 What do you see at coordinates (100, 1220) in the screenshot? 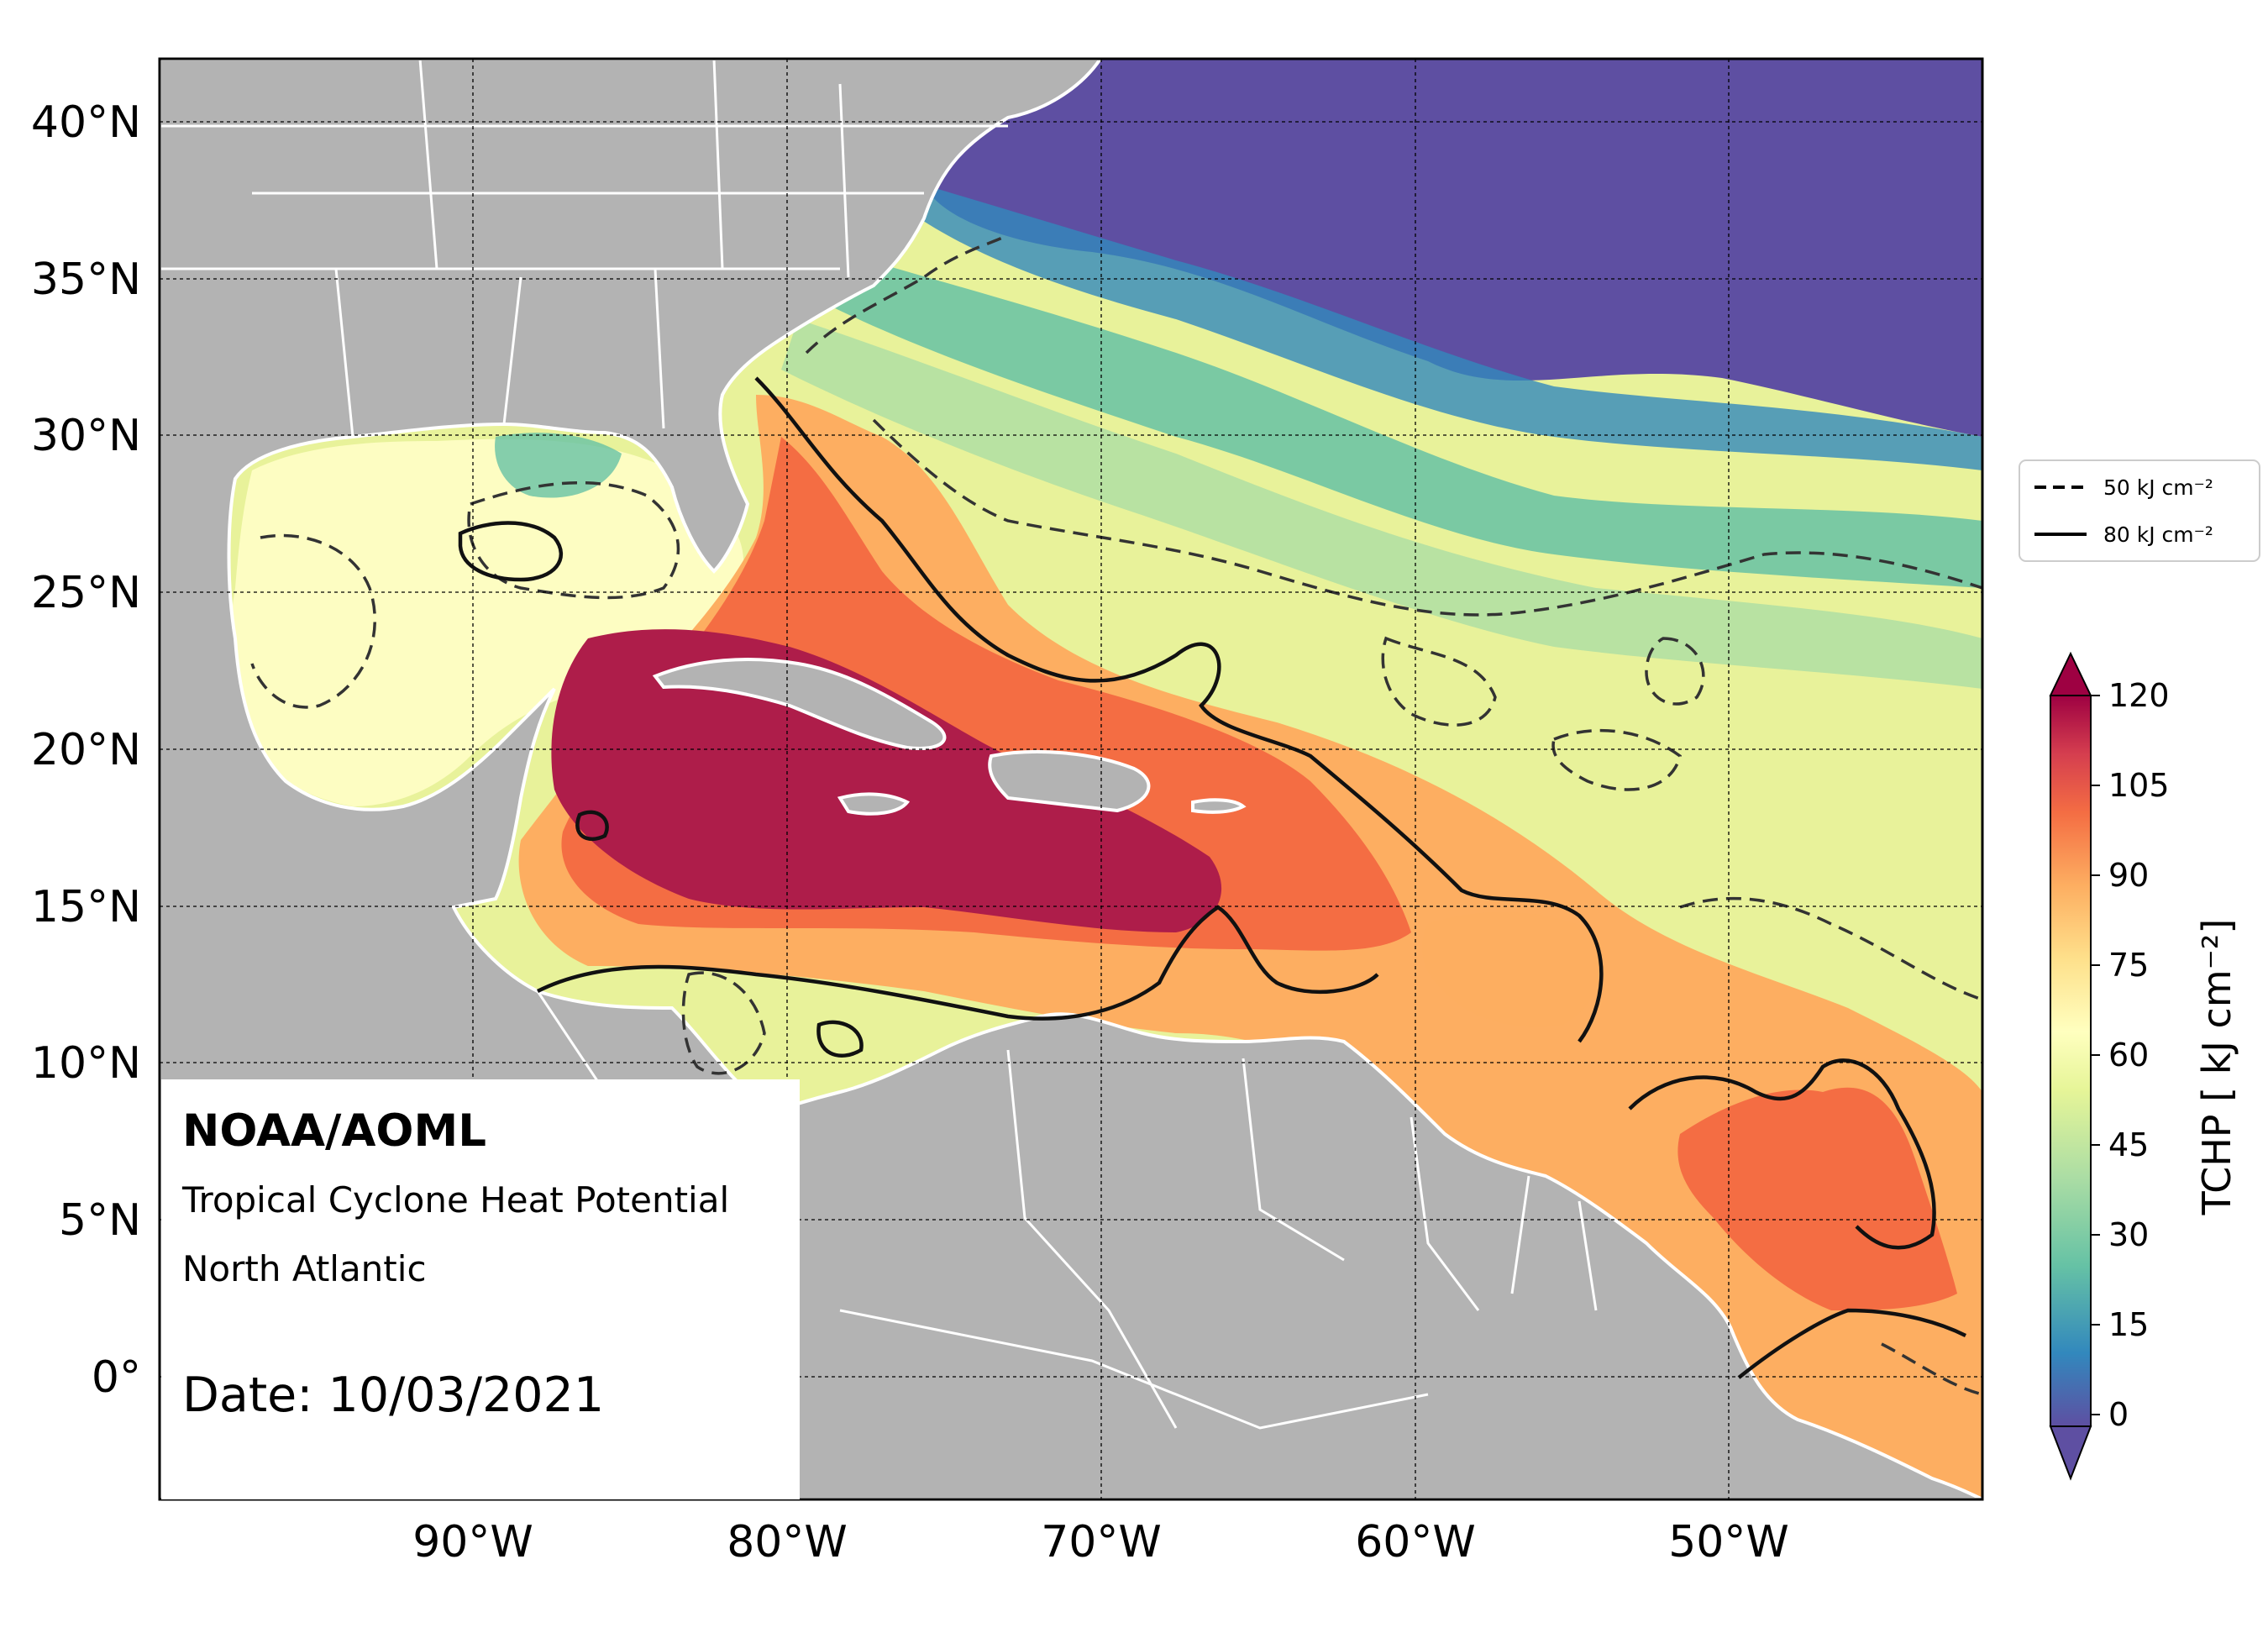
I see `lat-tick-label: 5°N` at bounding box center [100, 1220].